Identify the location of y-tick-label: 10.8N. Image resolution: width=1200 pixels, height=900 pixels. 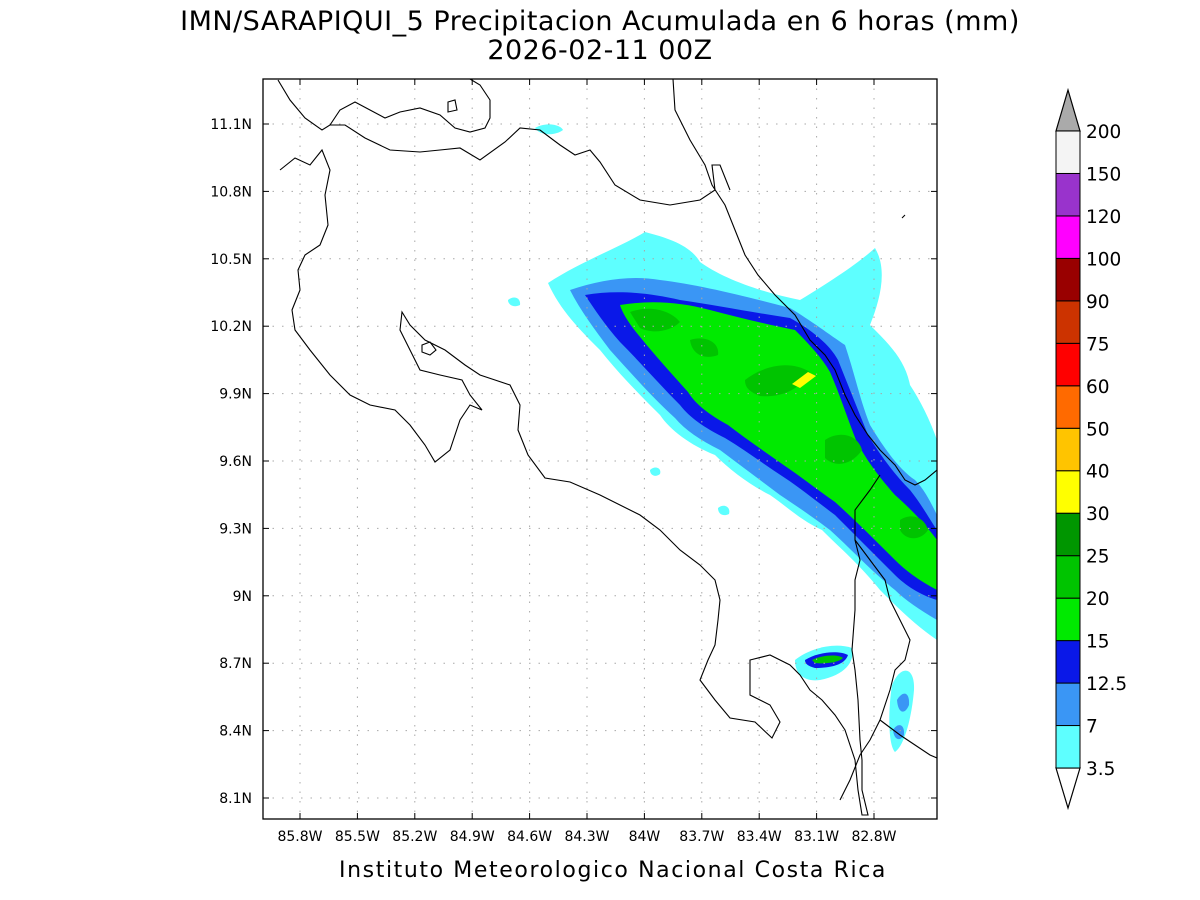
(231, 192).